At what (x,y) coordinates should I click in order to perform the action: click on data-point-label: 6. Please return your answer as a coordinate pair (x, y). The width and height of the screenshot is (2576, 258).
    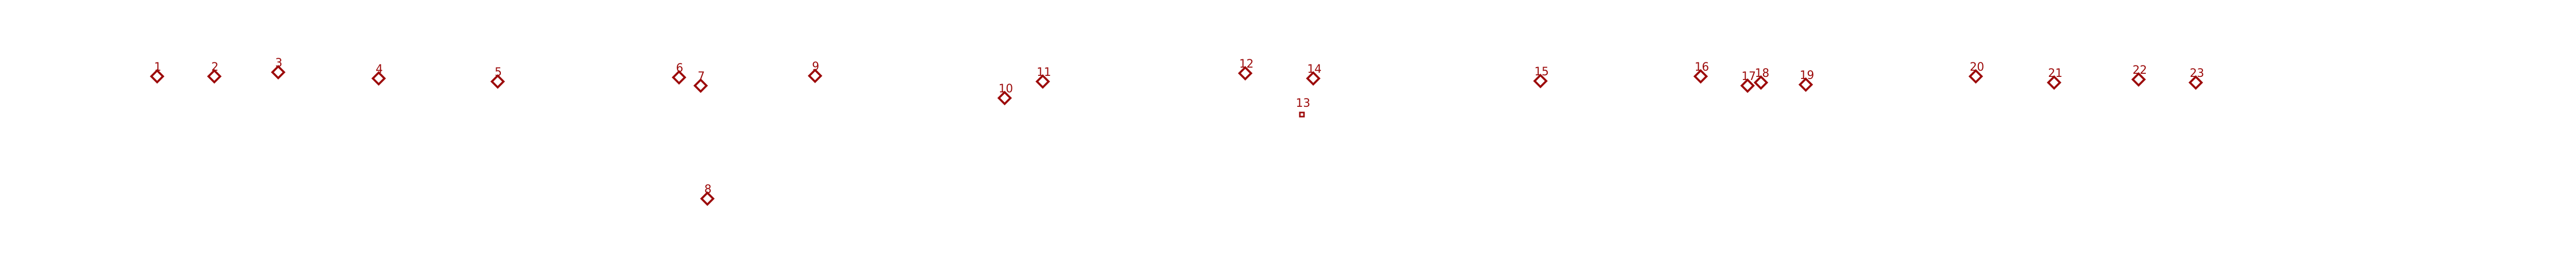
    Looking at the image, I should click on (680, 68).